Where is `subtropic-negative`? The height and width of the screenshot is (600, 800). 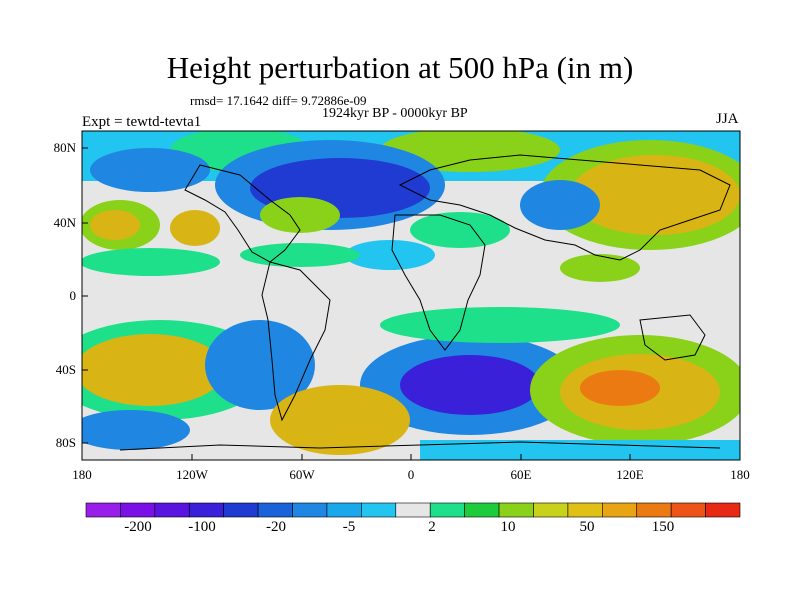
subtropic-negative is located at coordinates (390, 255).